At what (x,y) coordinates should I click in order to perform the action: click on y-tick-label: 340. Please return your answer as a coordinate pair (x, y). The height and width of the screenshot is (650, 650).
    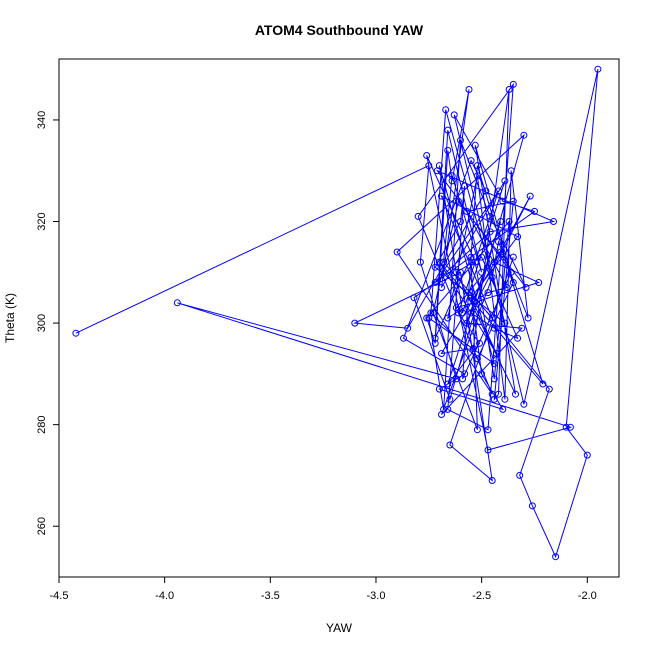
    Looking at the image, I should click on (42, 120).